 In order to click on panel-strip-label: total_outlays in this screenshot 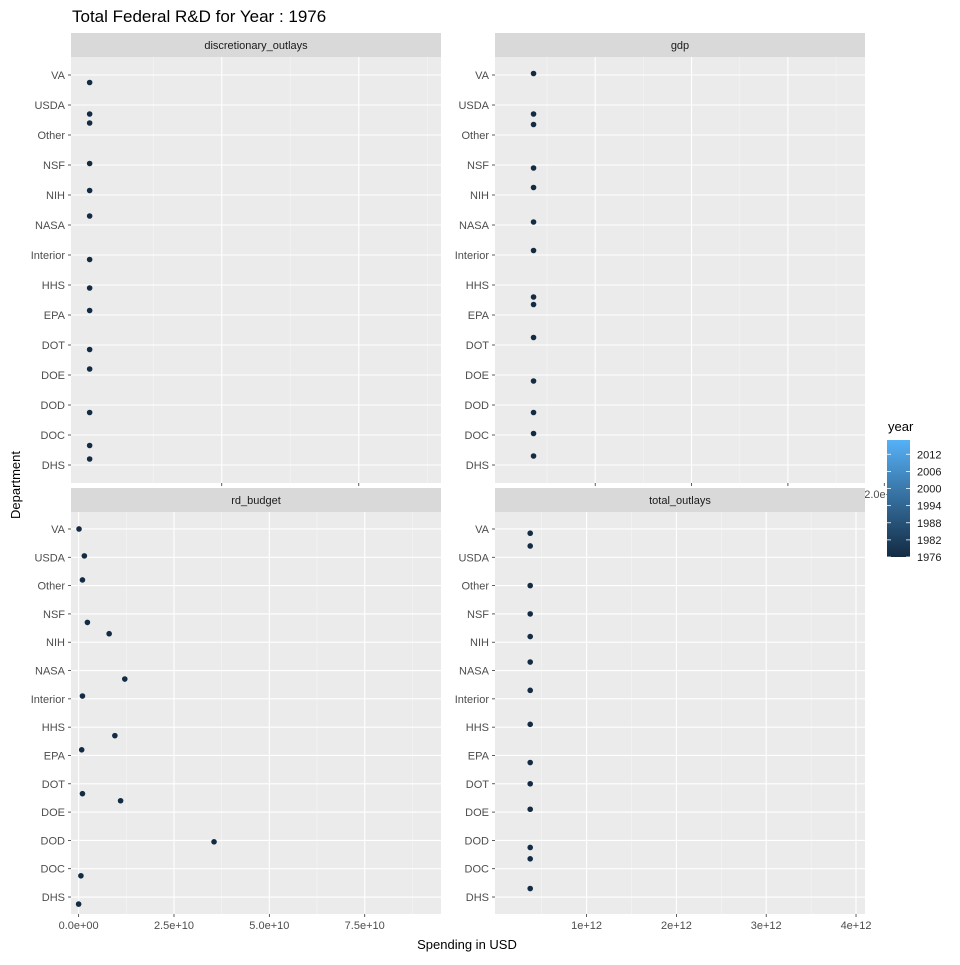, I will do `click(680, 501)`.